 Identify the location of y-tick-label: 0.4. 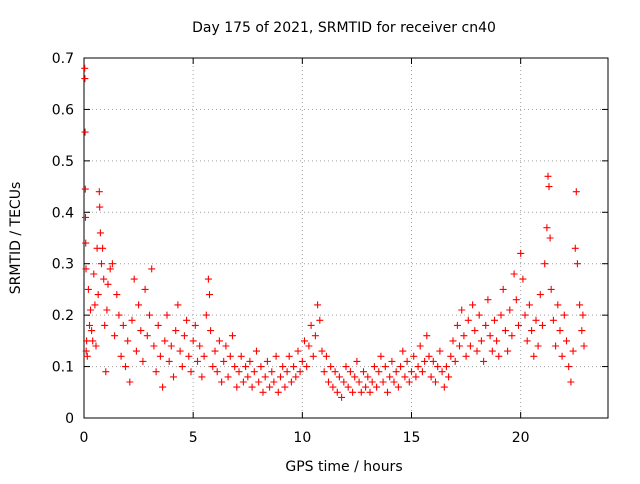
(63, 213).